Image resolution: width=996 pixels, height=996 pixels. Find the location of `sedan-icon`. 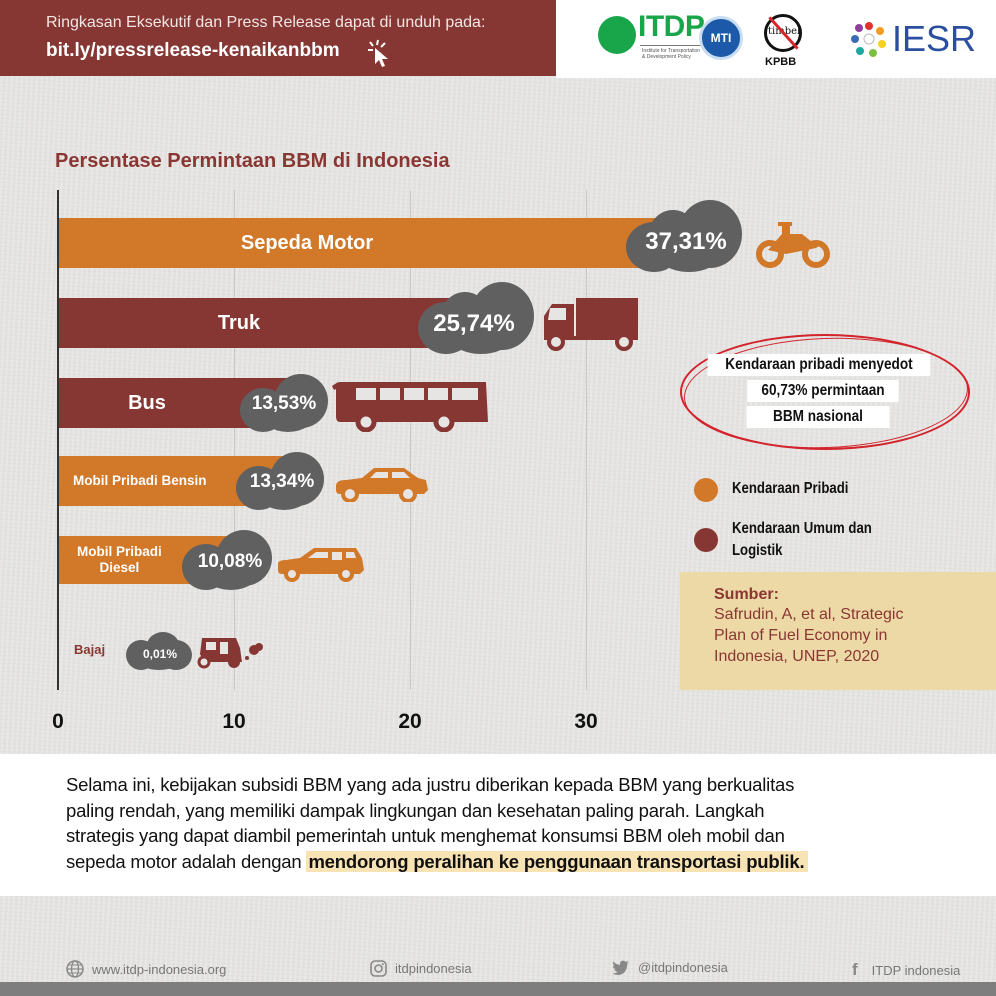

sedan-icon is located at coordinates (382, 485).